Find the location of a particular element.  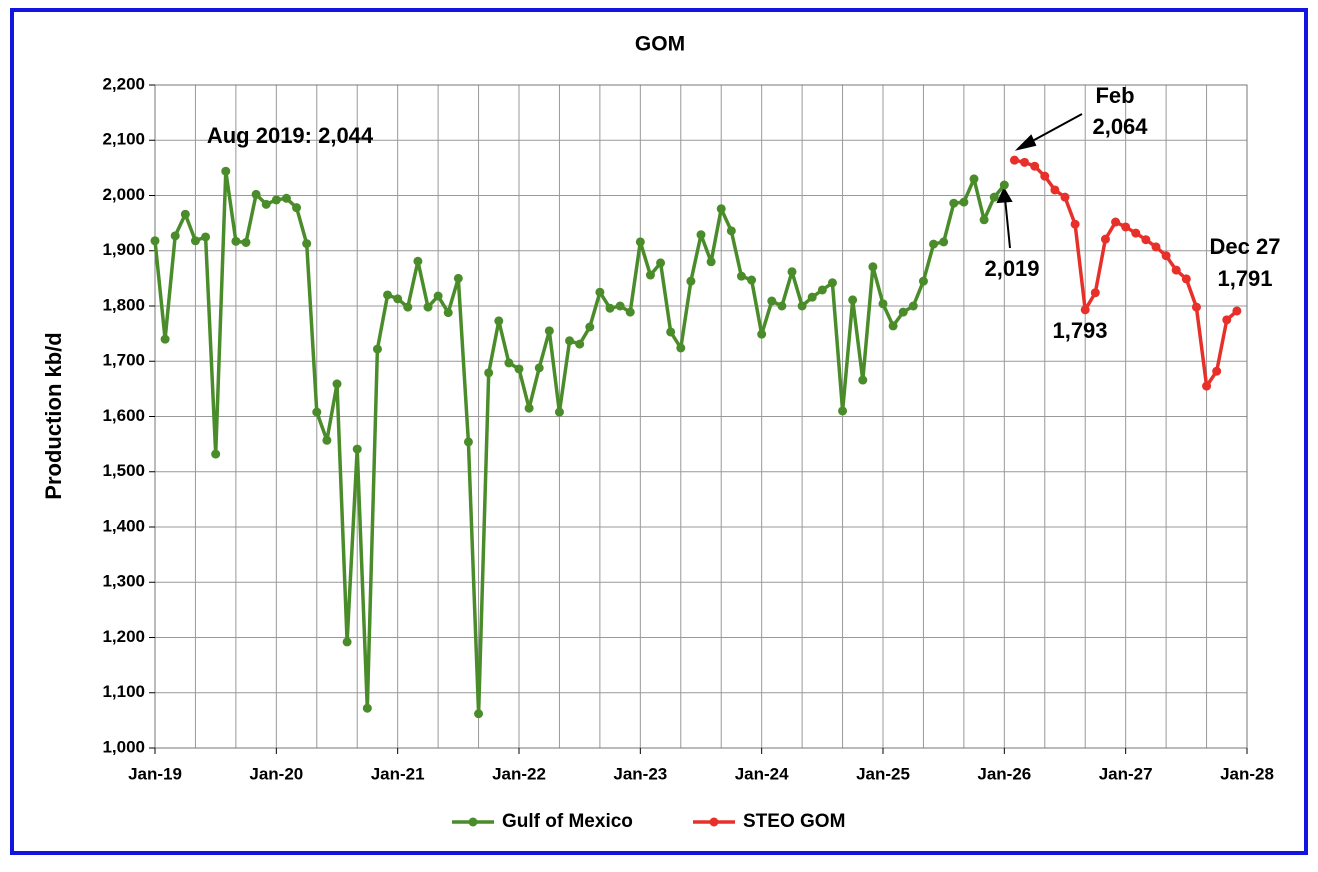

y-axis-label: Production kb/d is located at coordinates (53, 415).